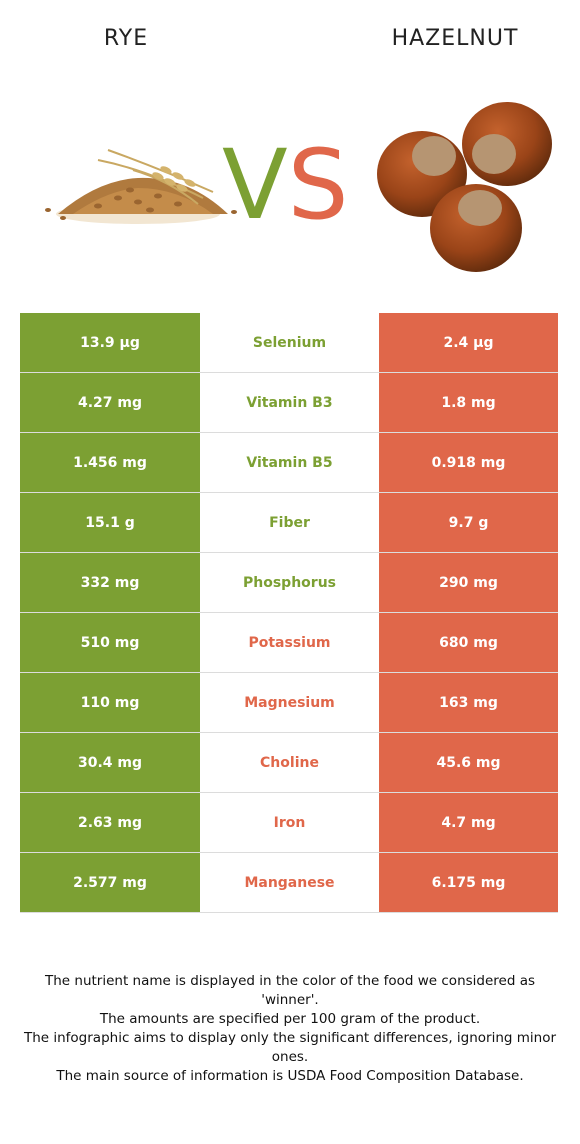  I want to click on nutrient-name: Vitamin B3, so click(289, 402).